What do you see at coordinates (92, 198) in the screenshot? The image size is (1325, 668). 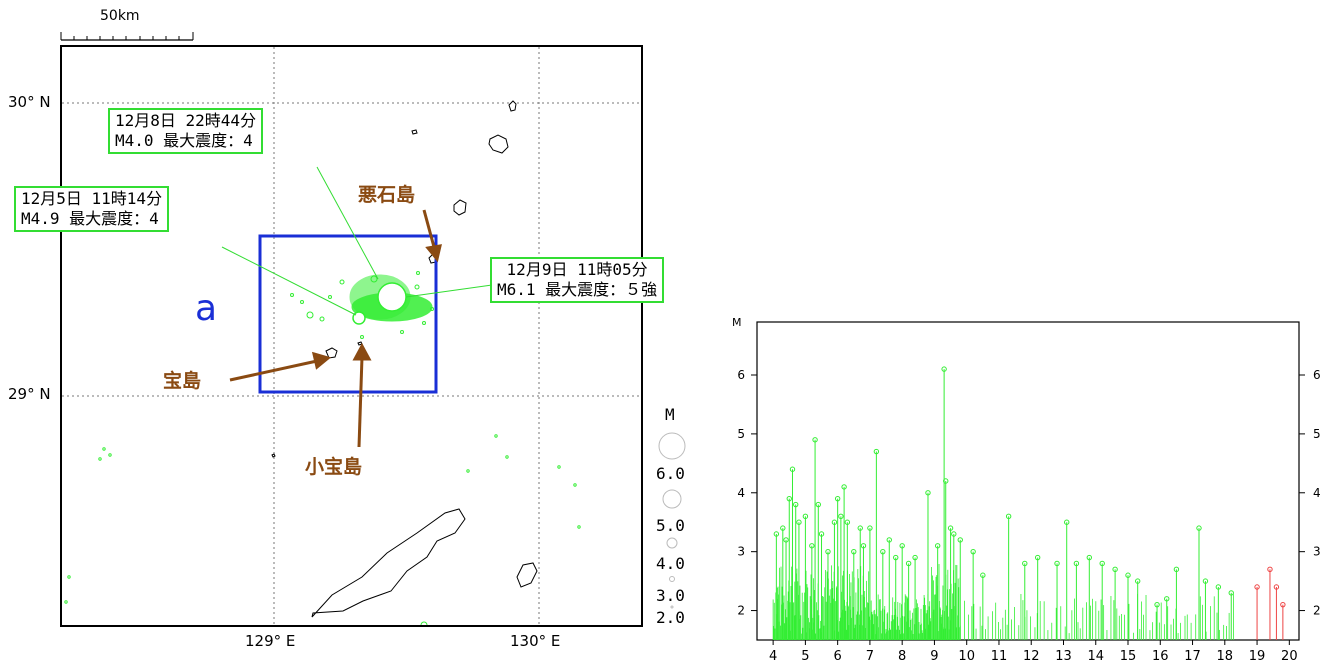 I see `callout-dec5-time: 12月5日 11時14分` at bounding box center [92, 198].